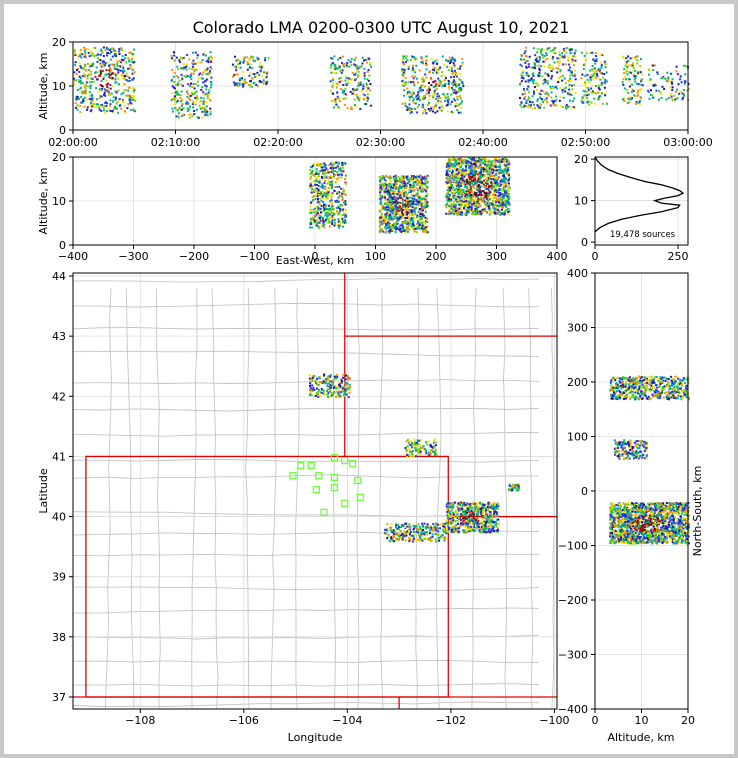  Describe the element at coordinates (175, 142) in the screenshot. I see `x-tick-label: 02:10:00` at that location.